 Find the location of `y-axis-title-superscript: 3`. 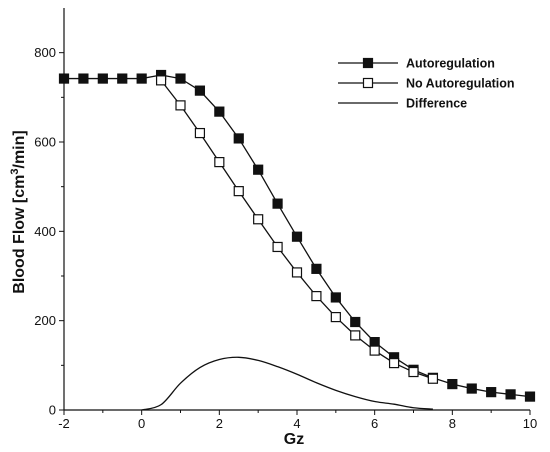

y-axis-title-superscript: 3 is located at coordinates (15, 171).